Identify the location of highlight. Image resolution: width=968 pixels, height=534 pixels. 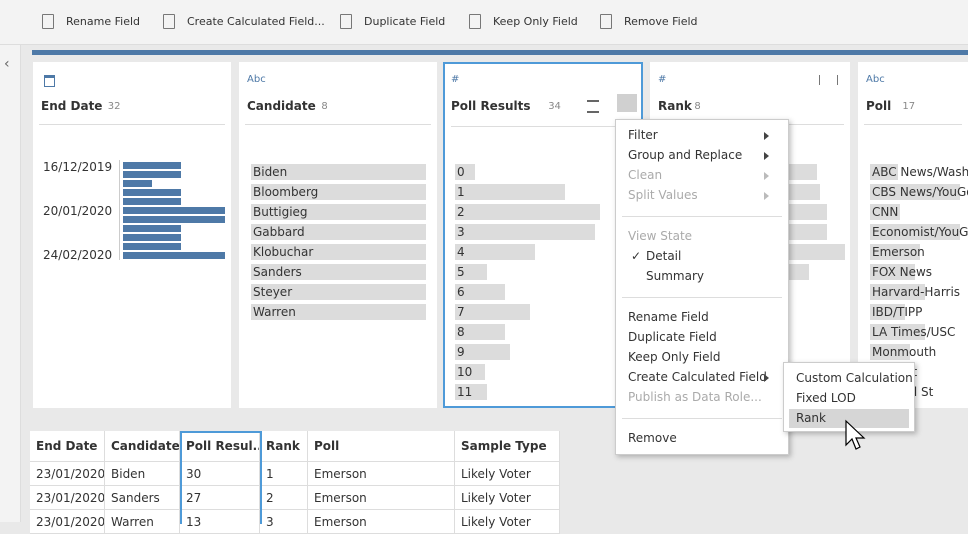
(849, 418).